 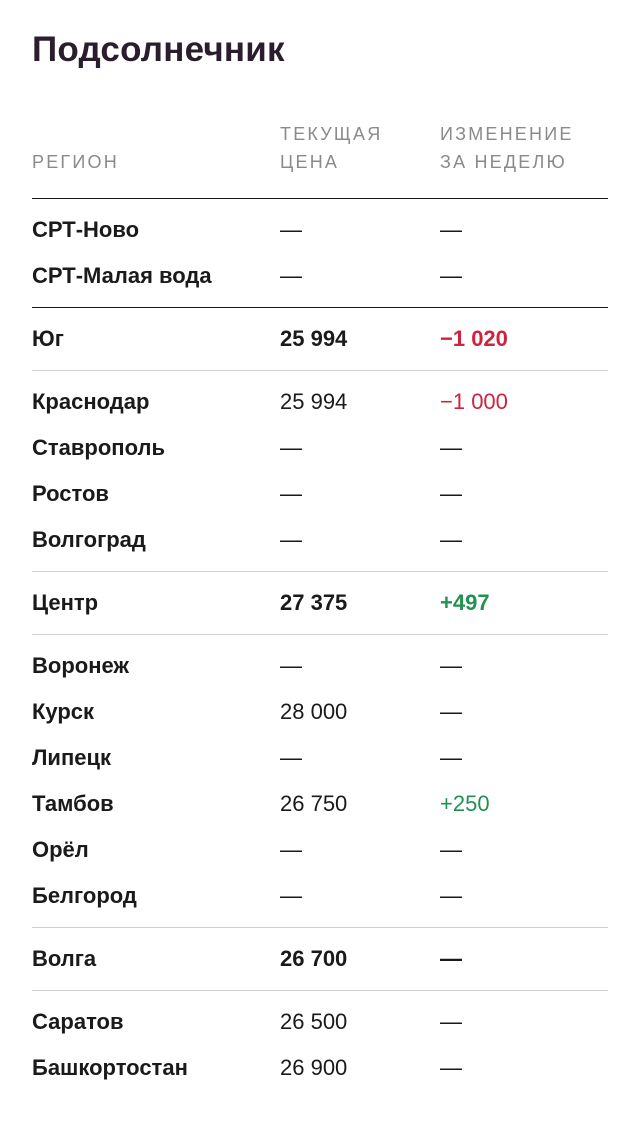 I want to click on table-row: Ростов — —, so click(x=320, y=494).